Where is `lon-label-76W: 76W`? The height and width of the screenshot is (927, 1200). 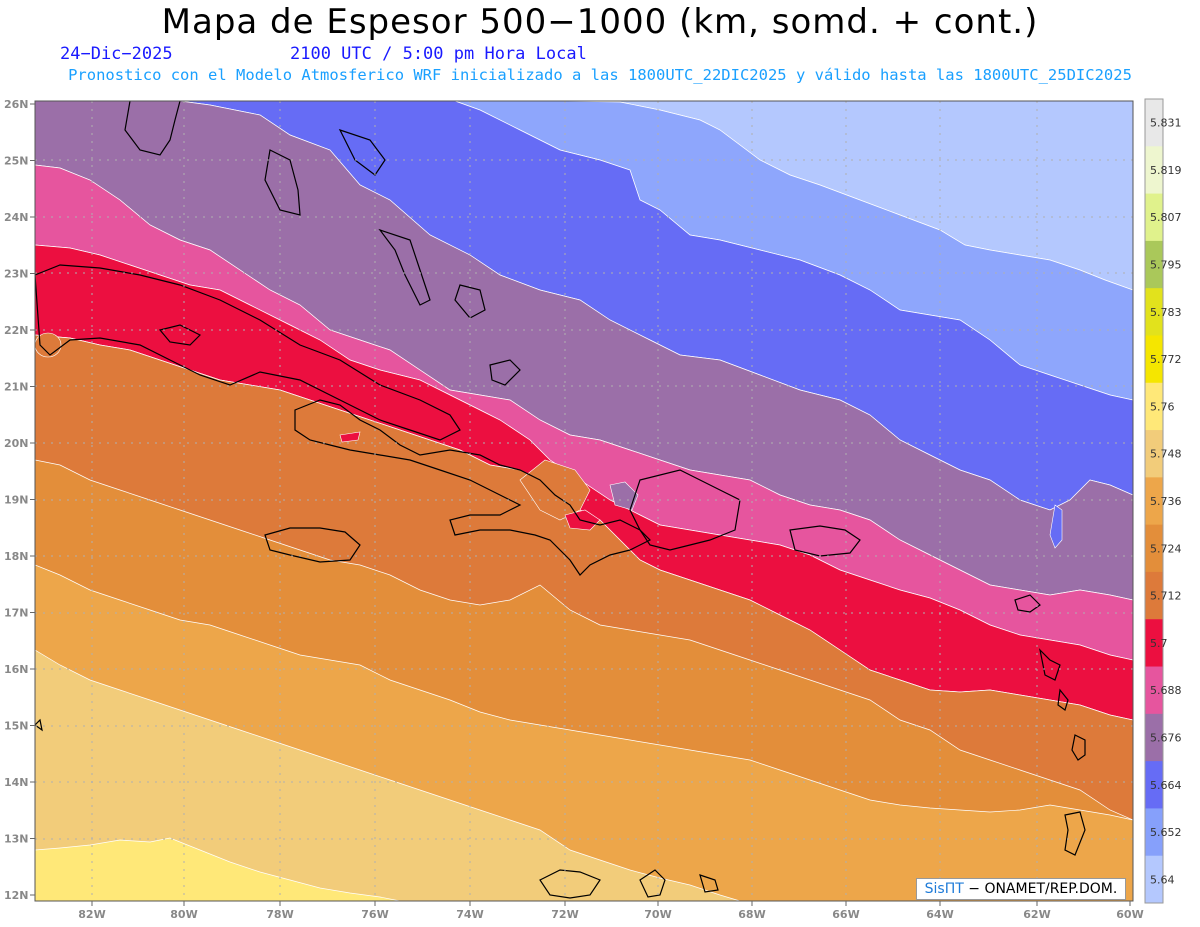
lon-label-76W: 76W is located at coordinates (374, 914).